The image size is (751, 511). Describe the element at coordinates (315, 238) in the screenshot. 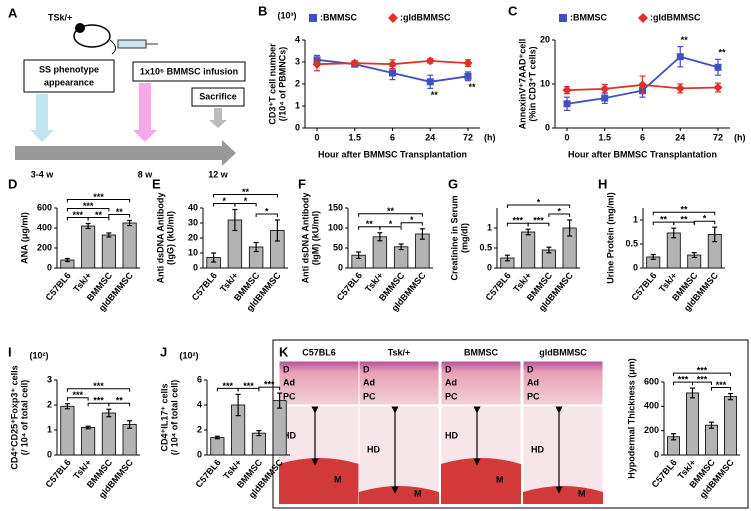

I see `y-axis-label: (IgM) (kU/ml)` at that location.